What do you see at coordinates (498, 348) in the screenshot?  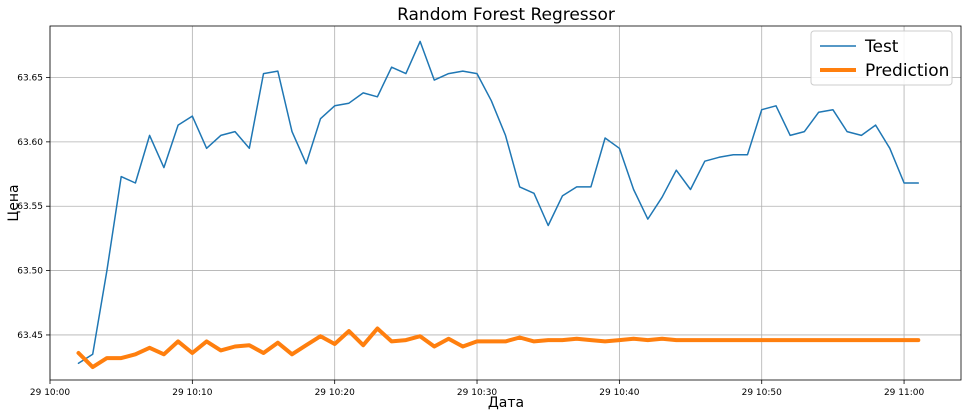 I see `series-line-prediction` at bounding box center [498, 348].